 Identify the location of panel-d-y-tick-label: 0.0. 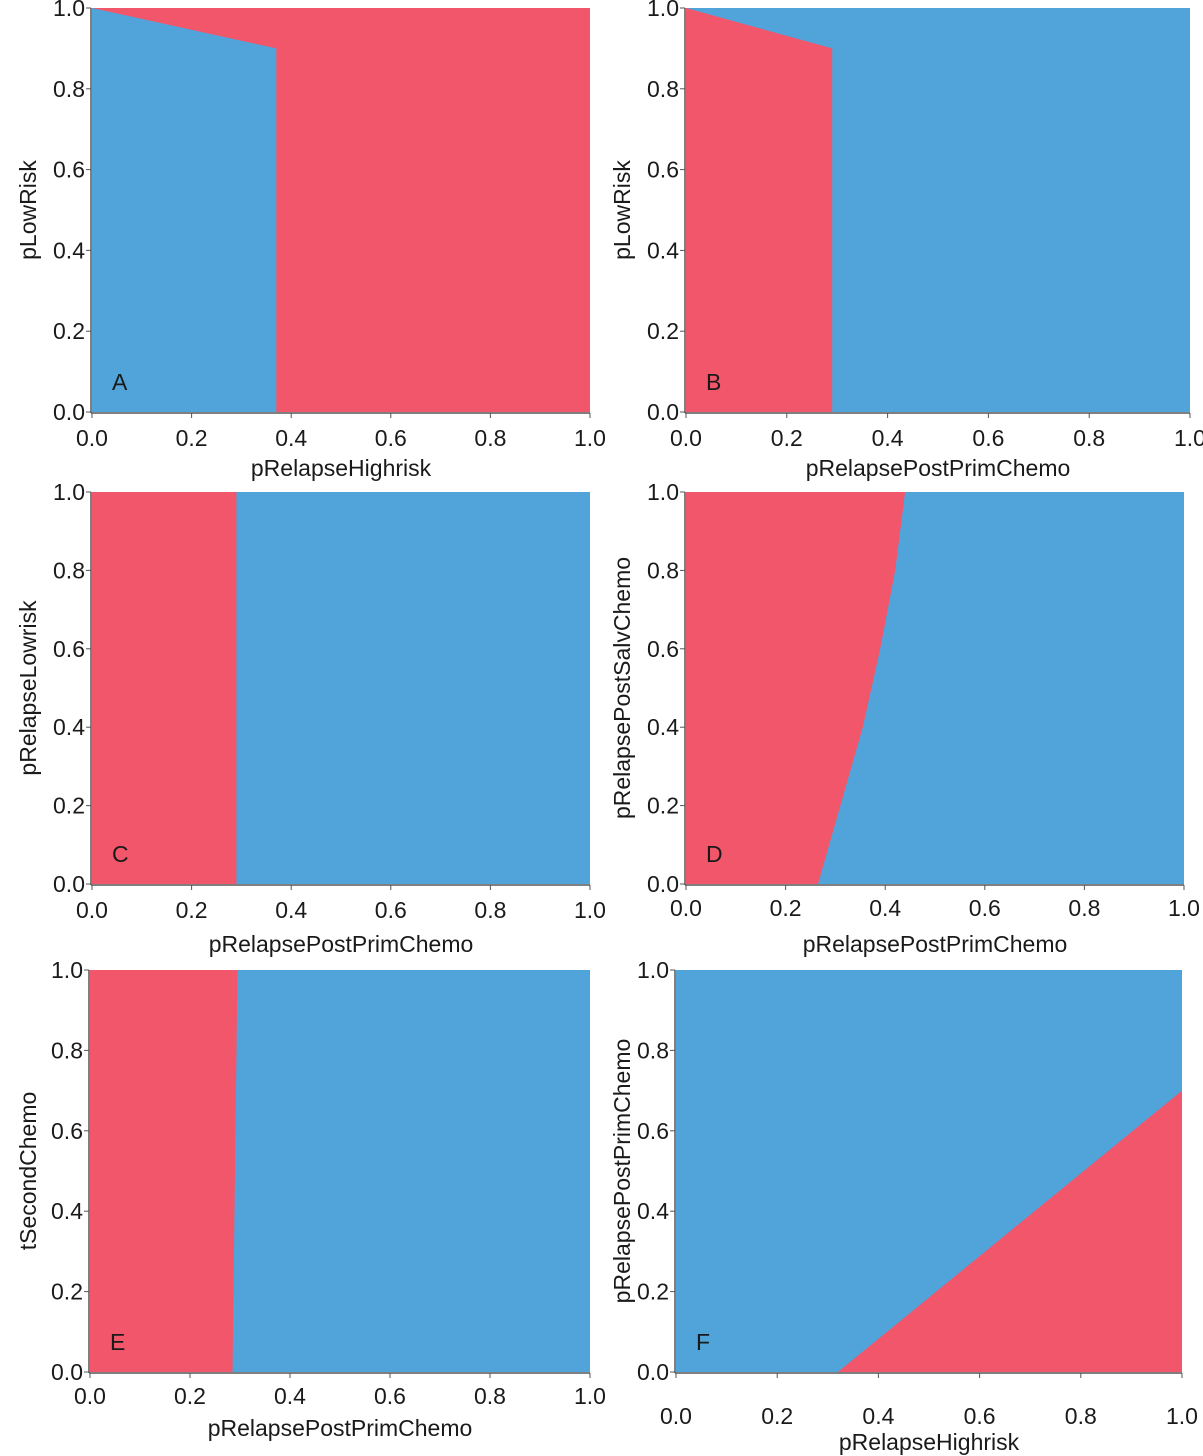
(663, 884).